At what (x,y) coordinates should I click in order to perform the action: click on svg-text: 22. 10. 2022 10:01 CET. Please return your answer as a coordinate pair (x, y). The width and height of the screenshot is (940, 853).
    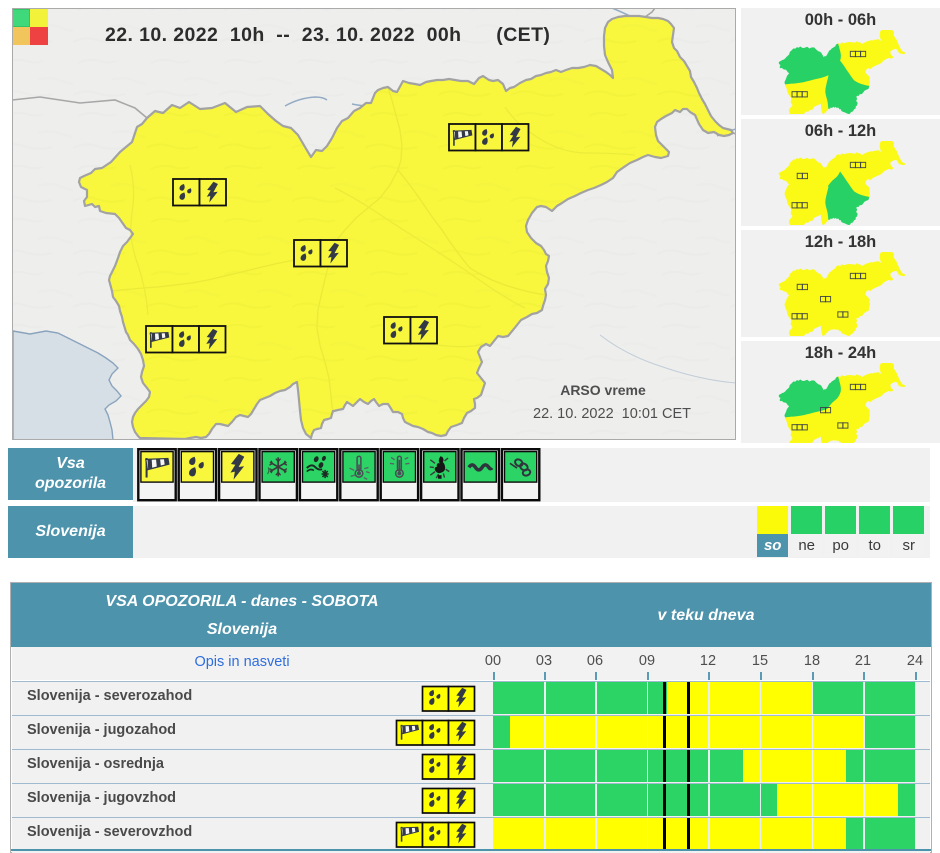
    Looking at the image, I should click on (612, 414).